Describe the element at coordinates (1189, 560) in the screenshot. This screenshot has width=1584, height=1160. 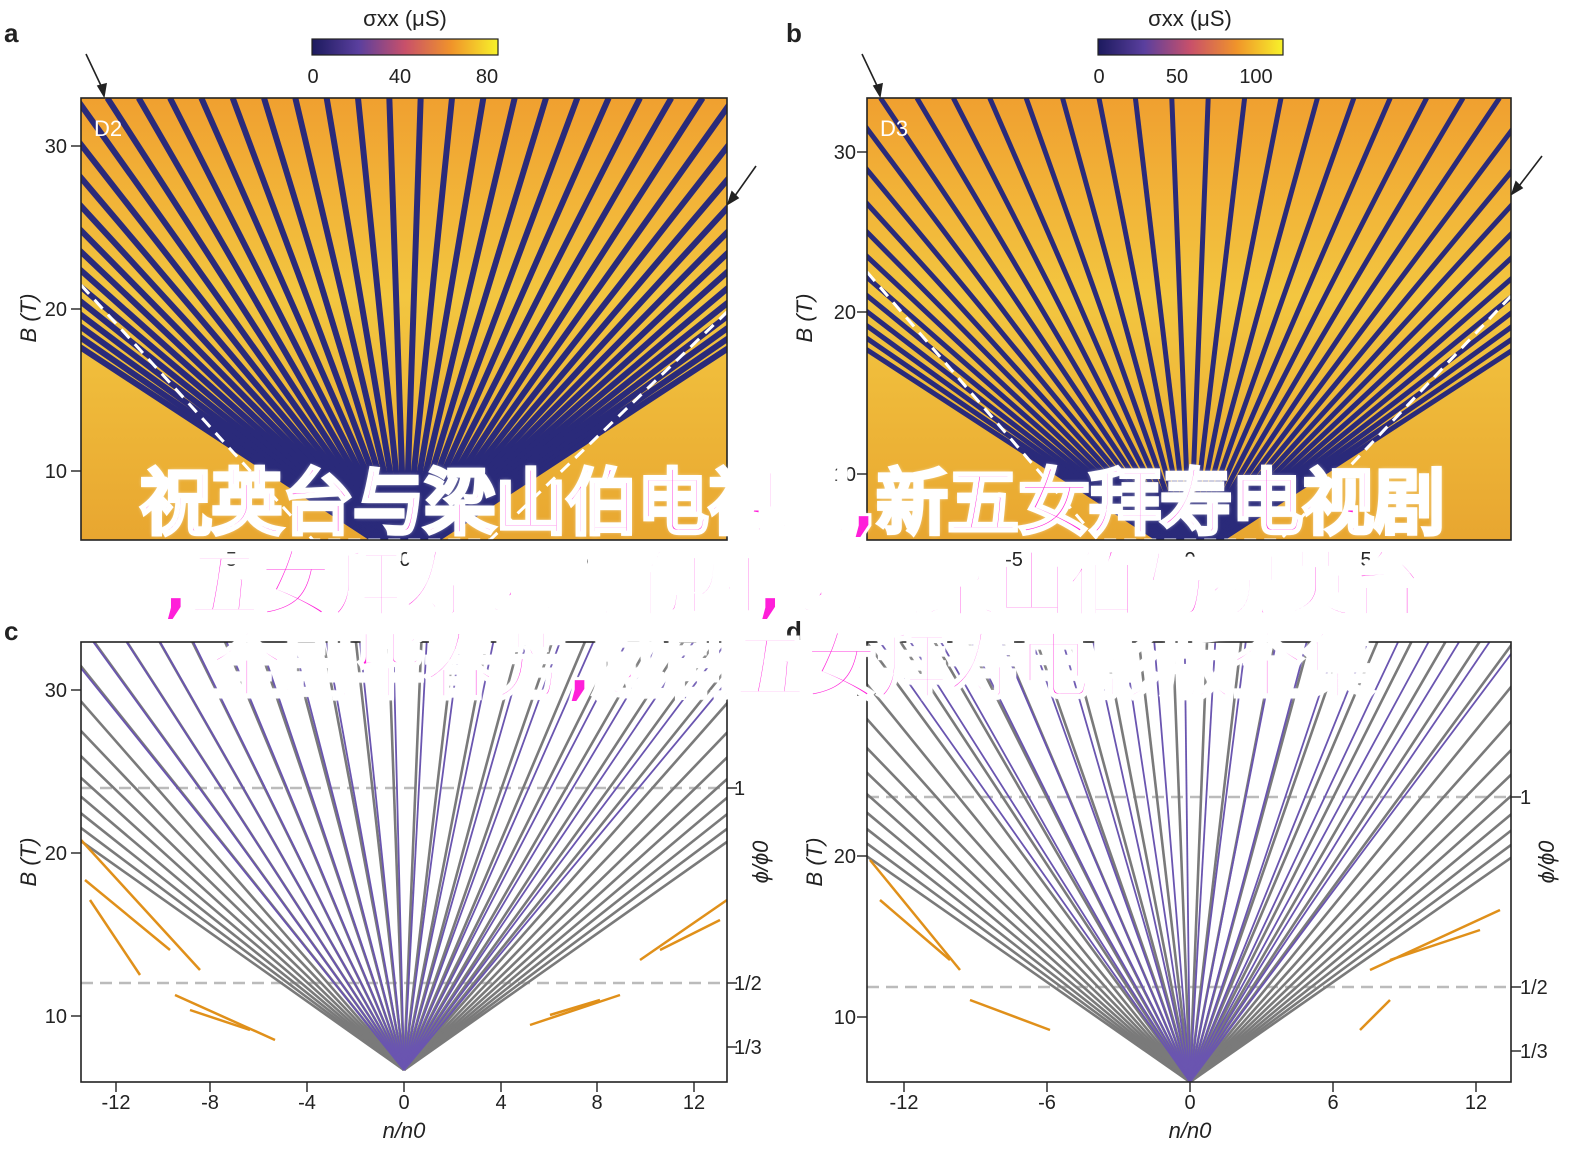
I see `xtick-b-0: 0` at that location.